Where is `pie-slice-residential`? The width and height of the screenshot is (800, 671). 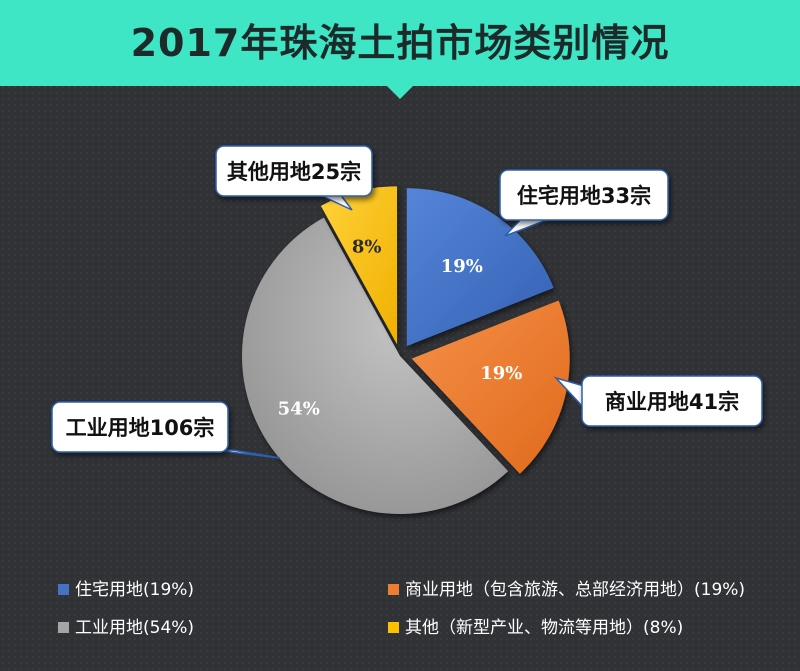 pie-slice-residential is located at coordinates (480, 267).